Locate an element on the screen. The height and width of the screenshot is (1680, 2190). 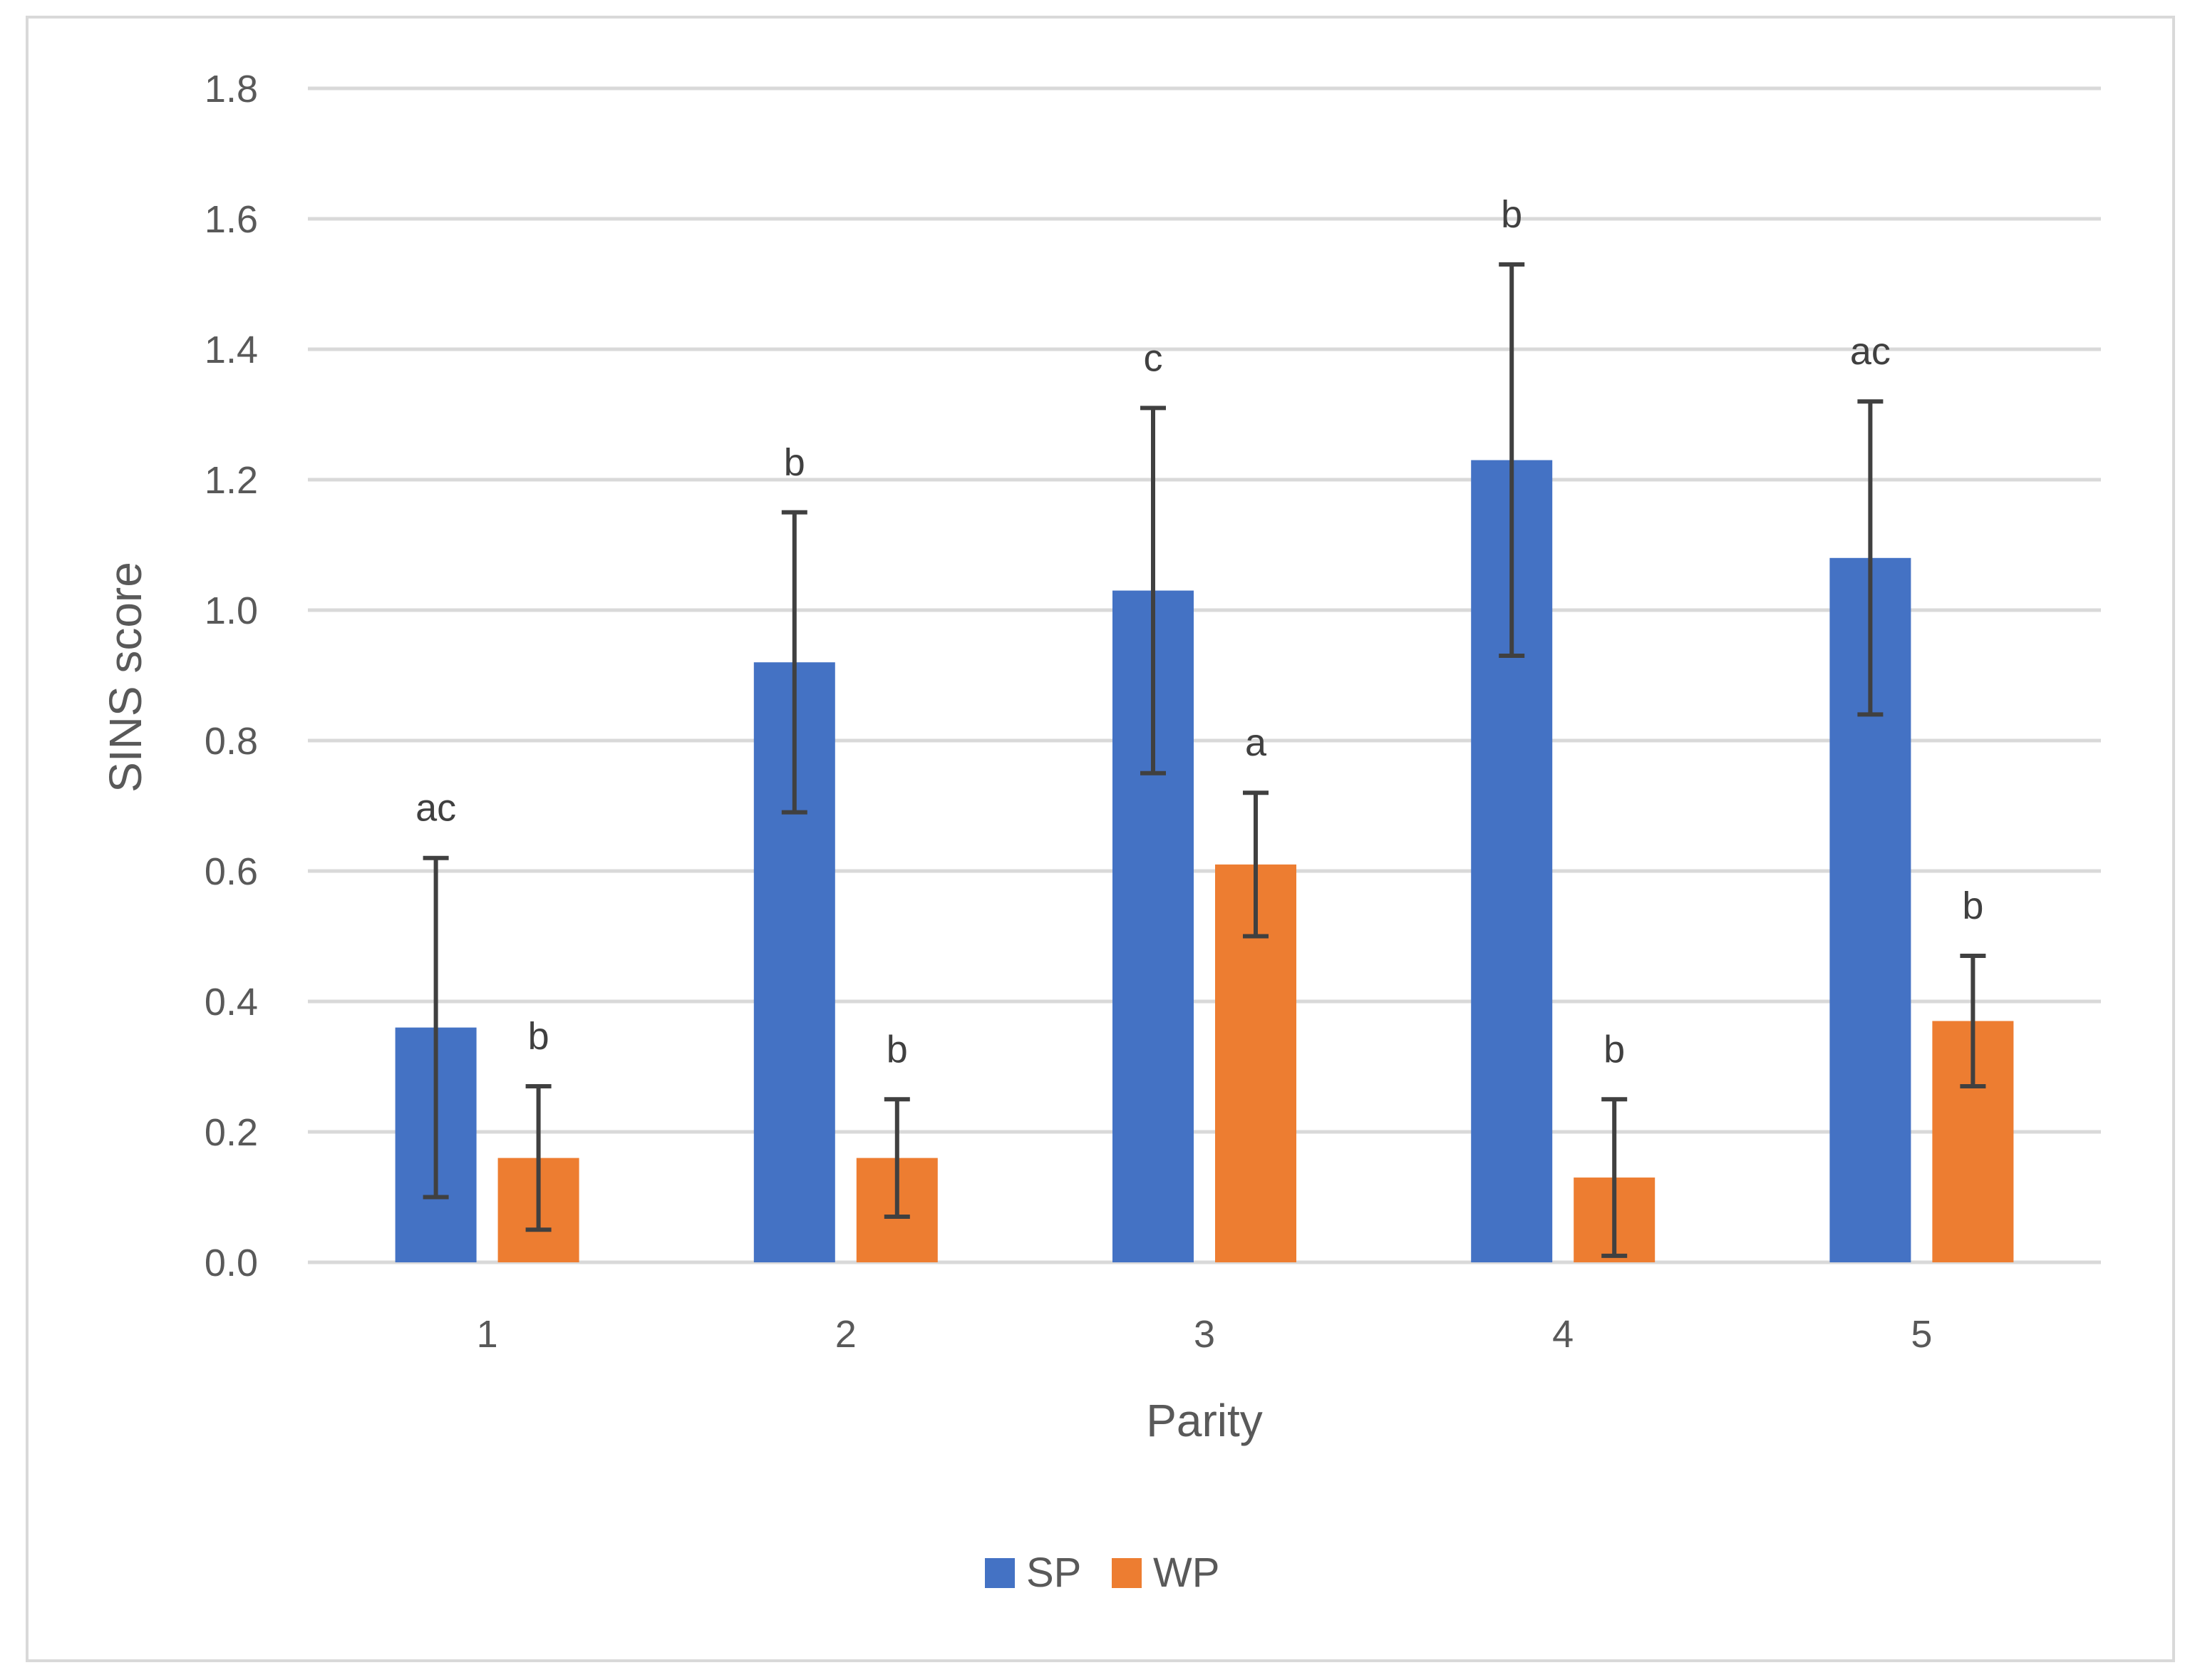
y-tick-label: 1.0 is located at coordinates (232, 610).